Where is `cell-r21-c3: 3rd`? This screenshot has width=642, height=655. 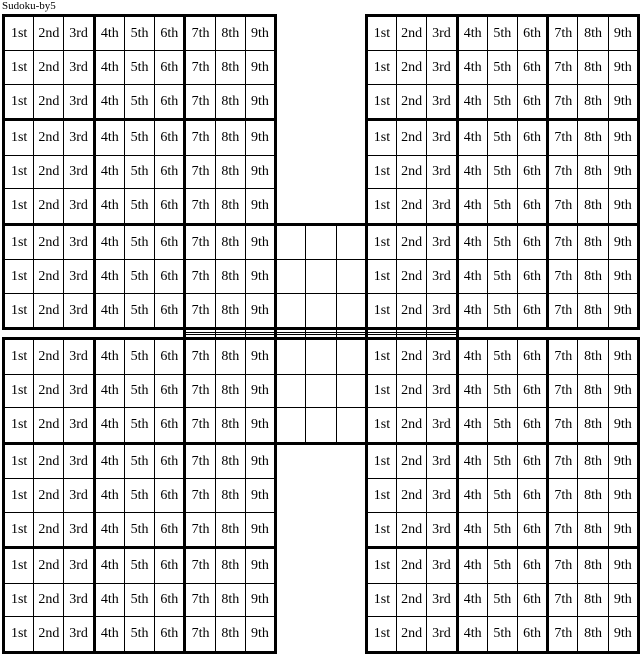
cell-r21-c3: 3rd is located at coordinates (79, 635).